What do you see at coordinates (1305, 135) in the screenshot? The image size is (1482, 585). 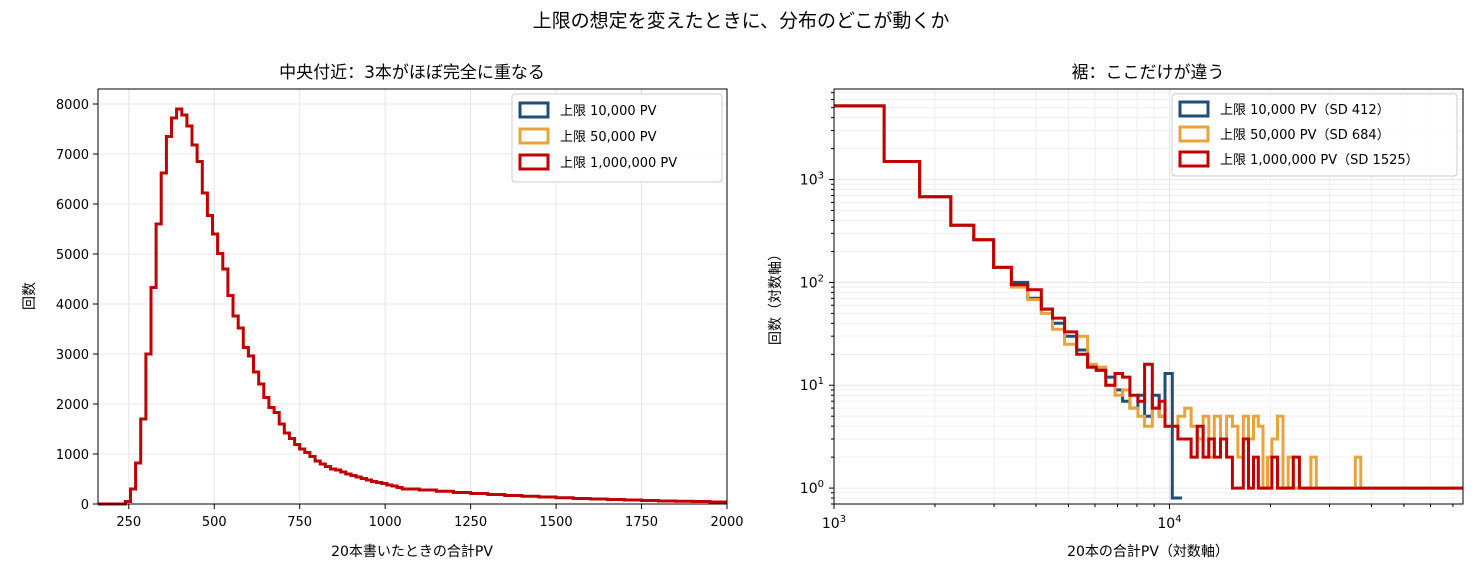 I see `right-legend-label-1: 上限 50,000 PV（SD 684）` at bounding box center [1305, 135].